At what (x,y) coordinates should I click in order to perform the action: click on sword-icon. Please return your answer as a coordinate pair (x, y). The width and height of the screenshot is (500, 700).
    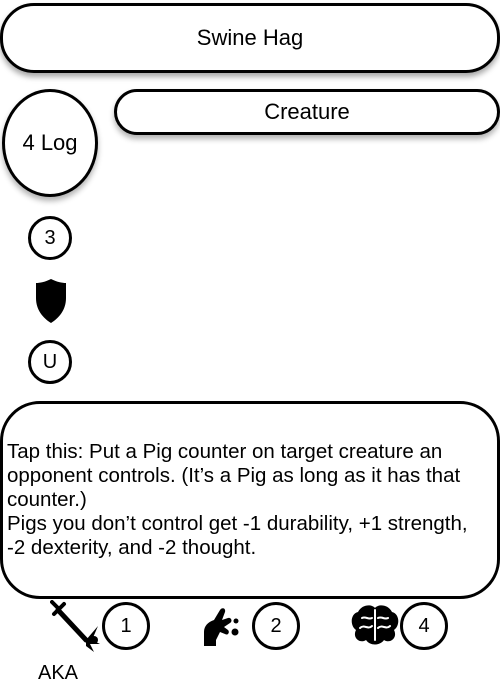
    Looking at the image, I should click on (75, 626).